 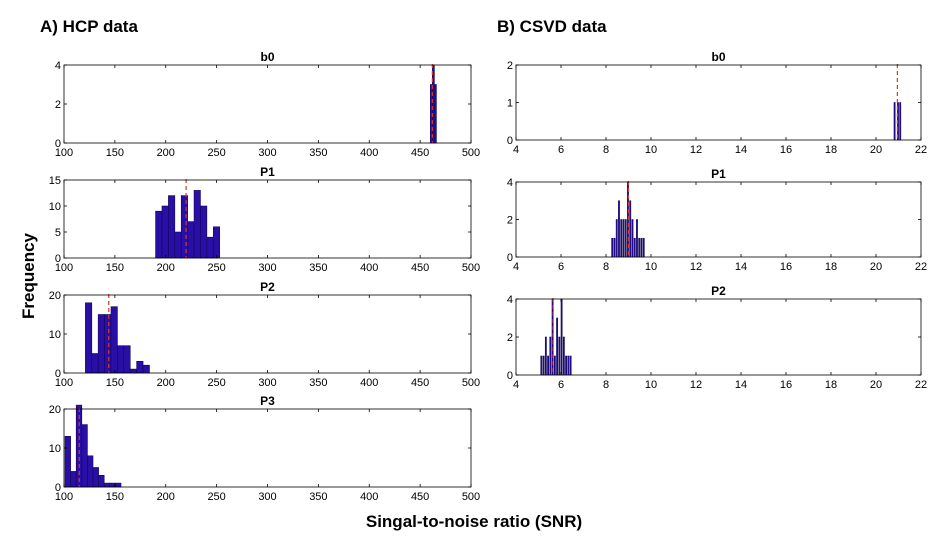 I want to click on subplot-6: P2 4 6 8 10 12 14 16 18 20 22 0 2 4, so click(x=717, y=337).